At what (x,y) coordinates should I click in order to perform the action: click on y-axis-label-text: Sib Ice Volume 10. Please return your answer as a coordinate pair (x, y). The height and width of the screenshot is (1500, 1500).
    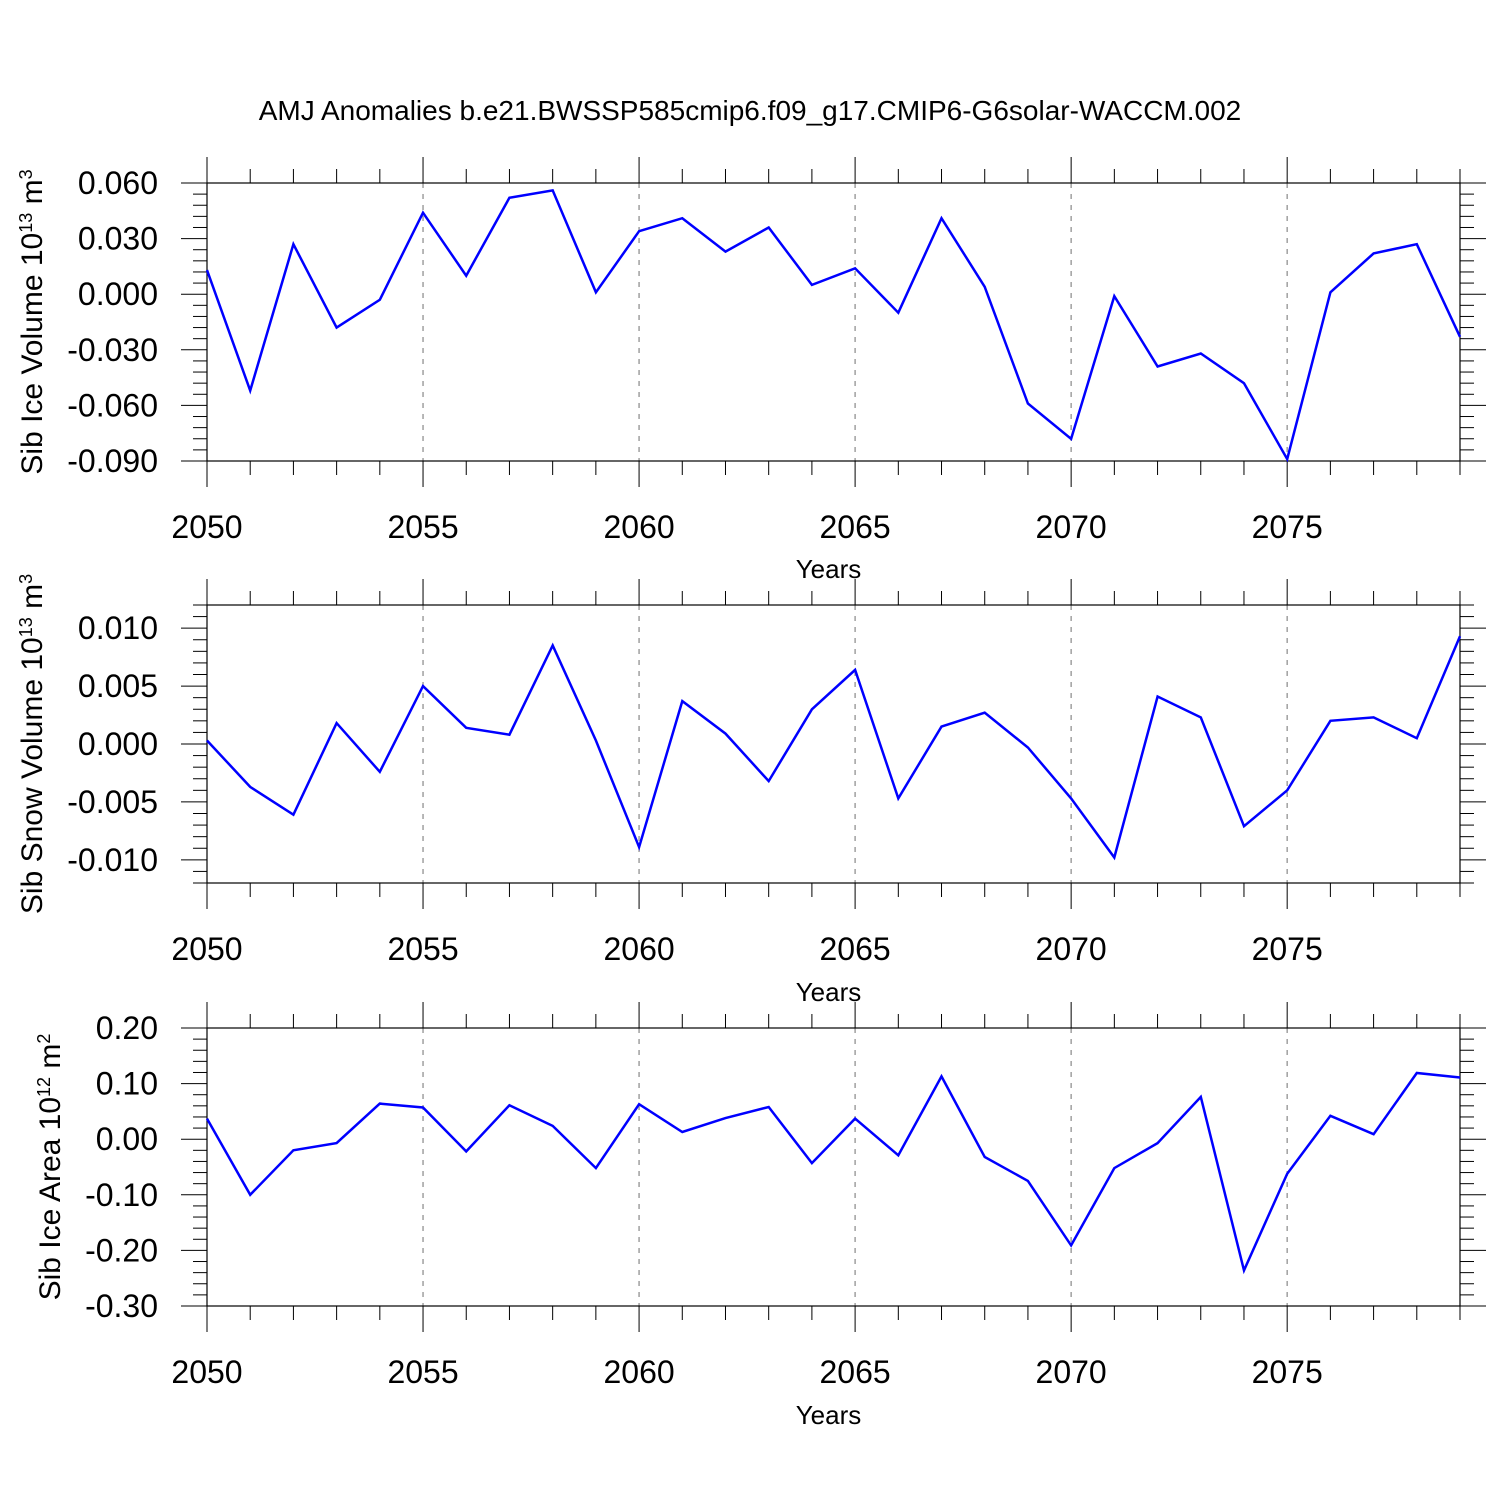
    Looking at the image, I should click on (32, 354).